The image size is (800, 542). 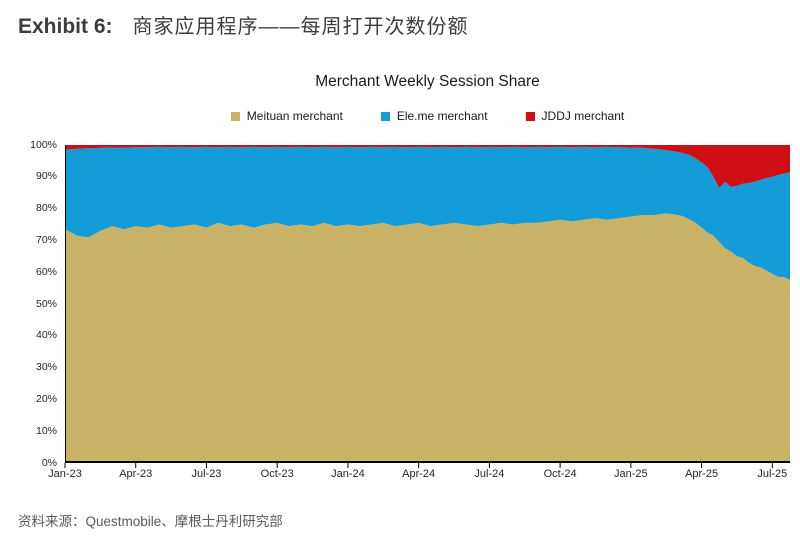 I want to click on legend-label: JDDJ merchant, so click(x=583, y=116).